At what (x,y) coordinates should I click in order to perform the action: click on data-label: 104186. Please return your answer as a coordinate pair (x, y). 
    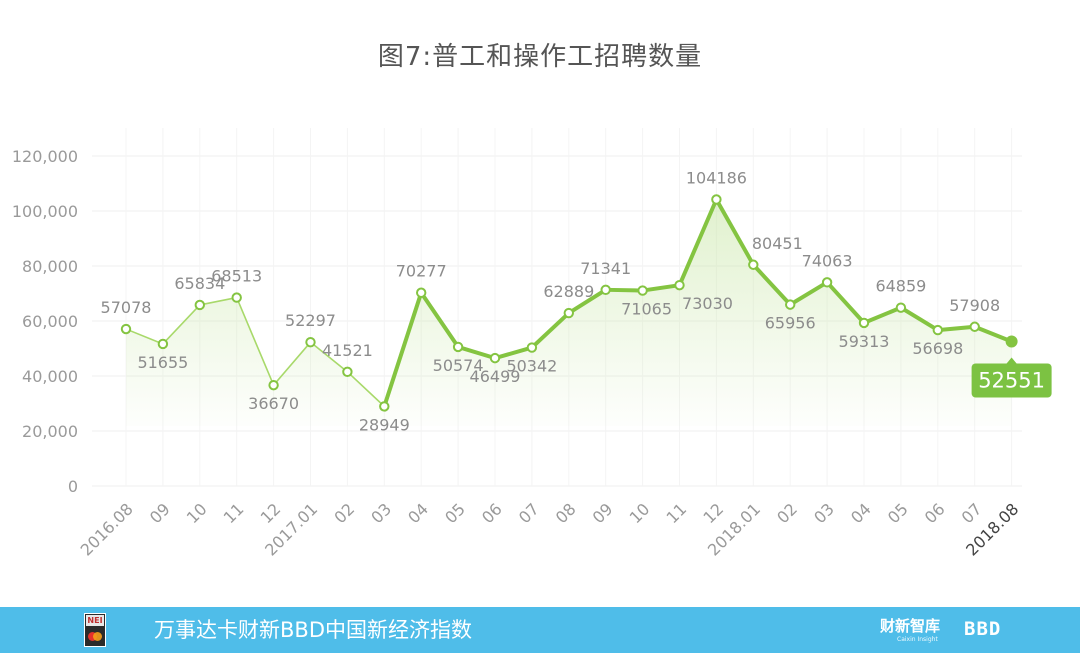
    Looking at the image, I should click on (716, 177).